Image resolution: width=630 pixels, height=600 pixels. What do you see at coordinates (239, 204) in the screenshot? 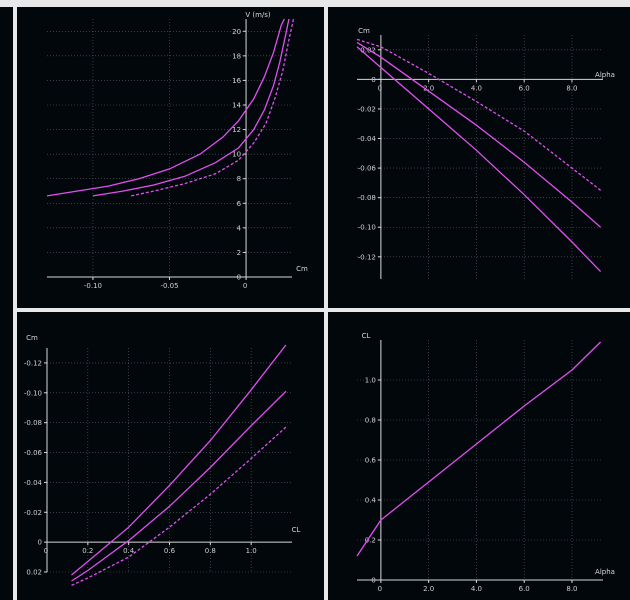
I see `y-tick-label: 6` at bounding box center [239, 204].